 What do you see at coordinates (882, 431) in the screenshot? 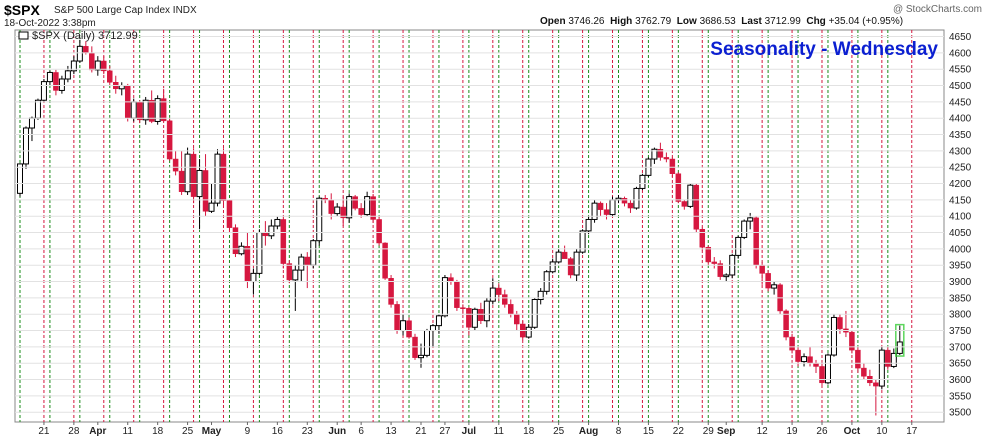
I see `x-tick-label: 10` at bounding box center [882, 431].